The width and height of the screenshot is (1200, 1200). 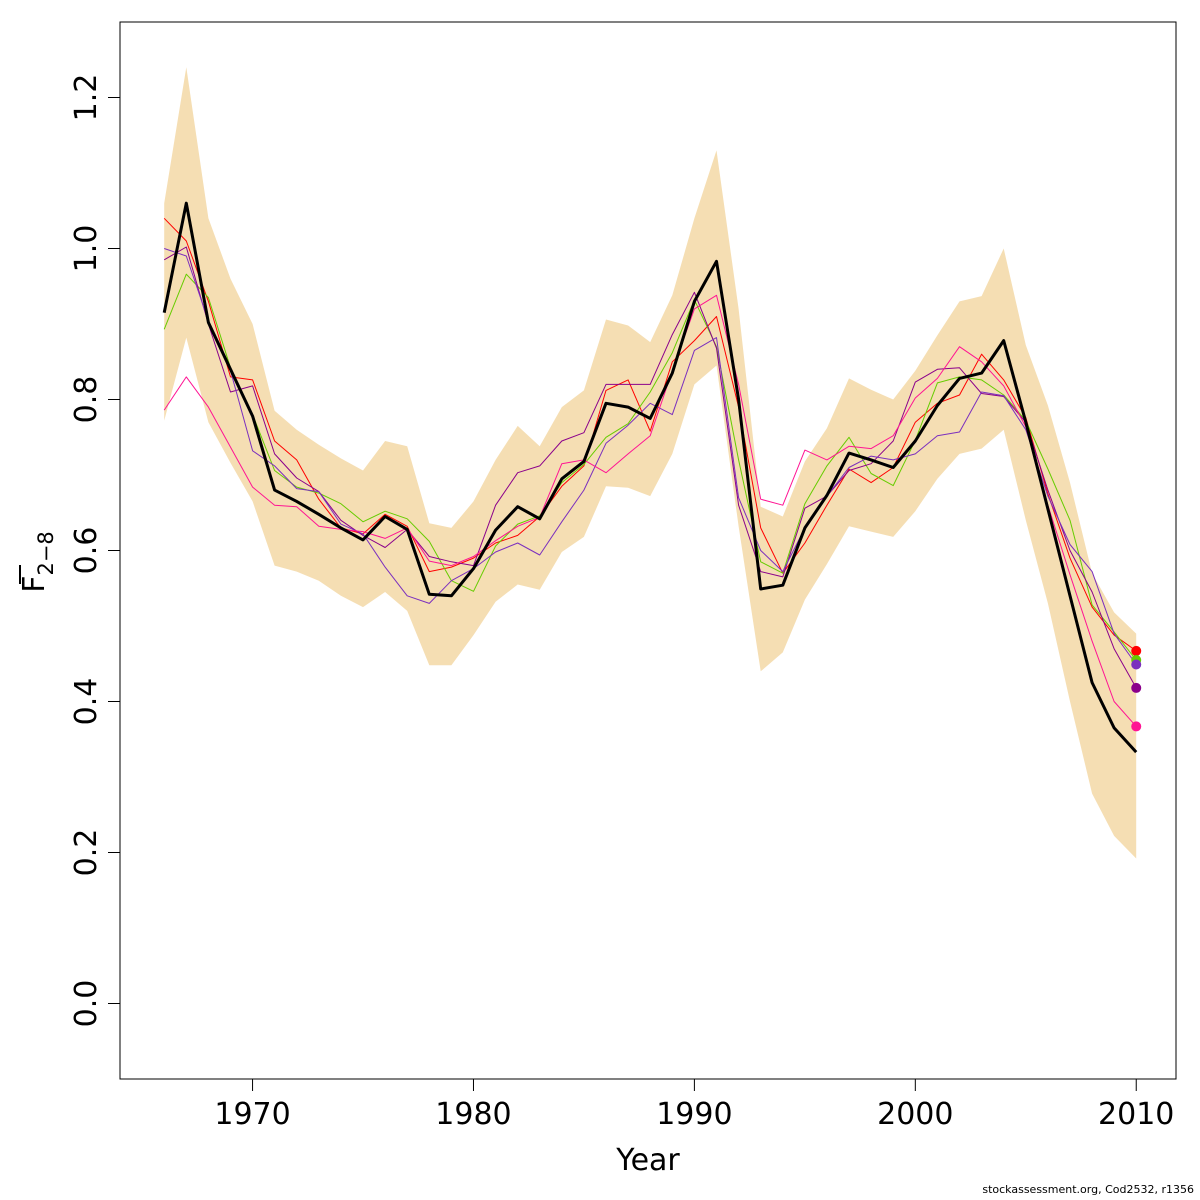 What do you see at coordinates (86, 400) in the screenshot?
I see `y-tick-label: 0.8` at bounding box center [86, 400].